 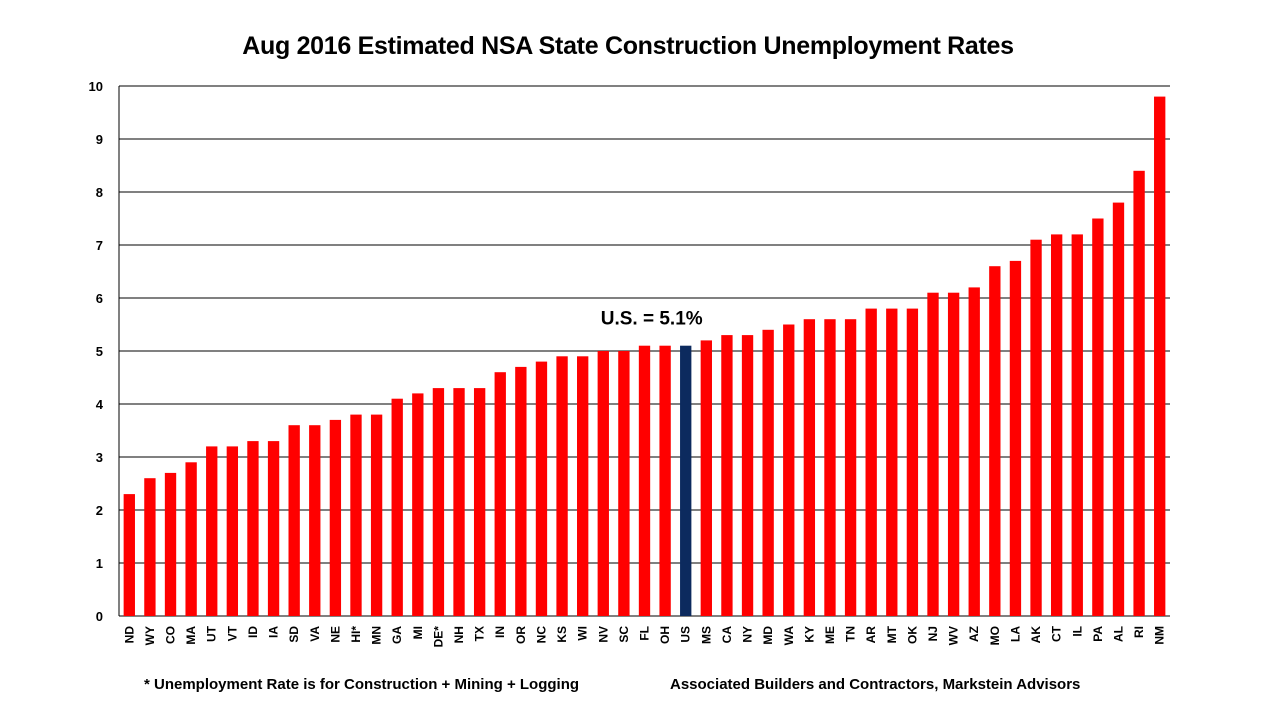 I want to click on bar-mi, so click(x=418, y=504).